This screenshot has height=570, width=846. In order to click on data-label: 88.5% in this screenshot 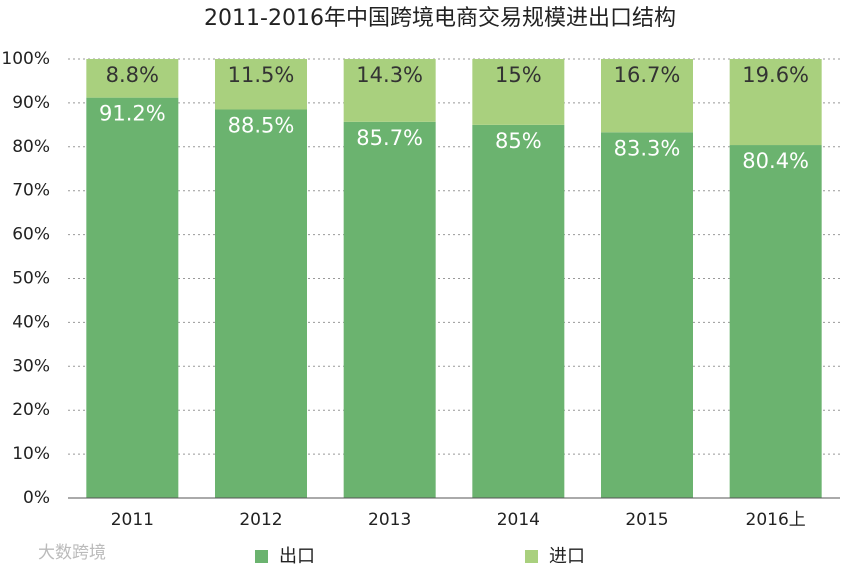, I will do `click(261, 125)`.